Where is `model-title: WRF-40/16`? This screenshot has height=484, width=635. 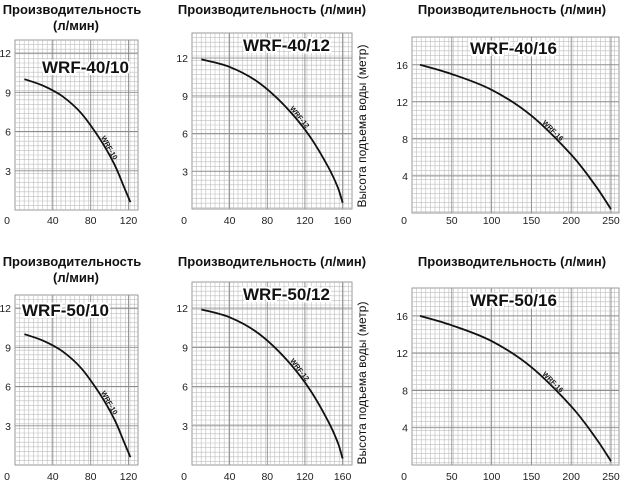 model-title: WRF-40/16 is located at coordinates (513, 48).